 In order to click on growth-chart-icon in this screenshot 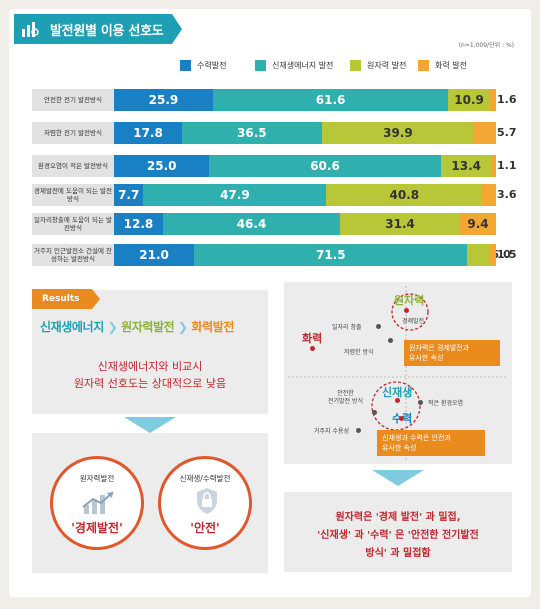, I will do `click(98, 502)`.